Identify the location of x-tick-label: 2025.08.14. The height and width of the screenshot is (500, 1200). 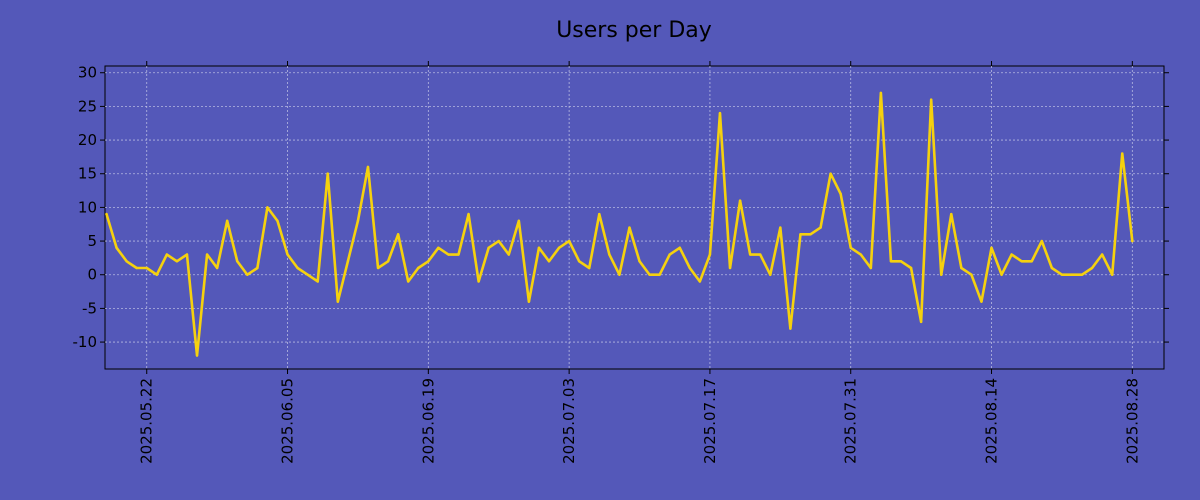
(992, 421).